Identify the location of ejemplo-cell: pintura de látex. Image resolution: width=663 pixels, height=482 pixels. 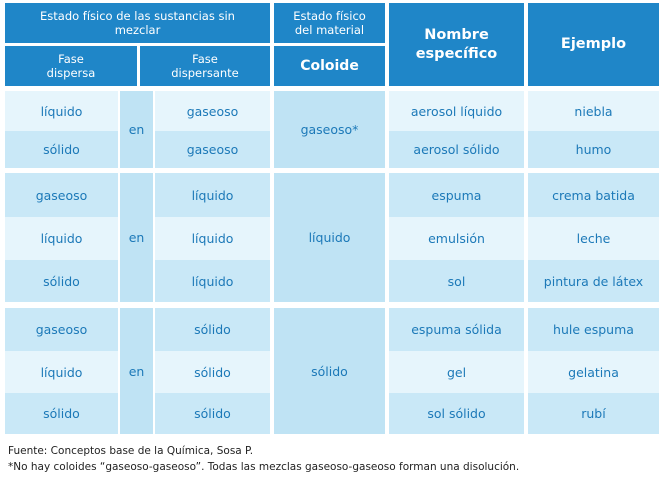
(593, 281).